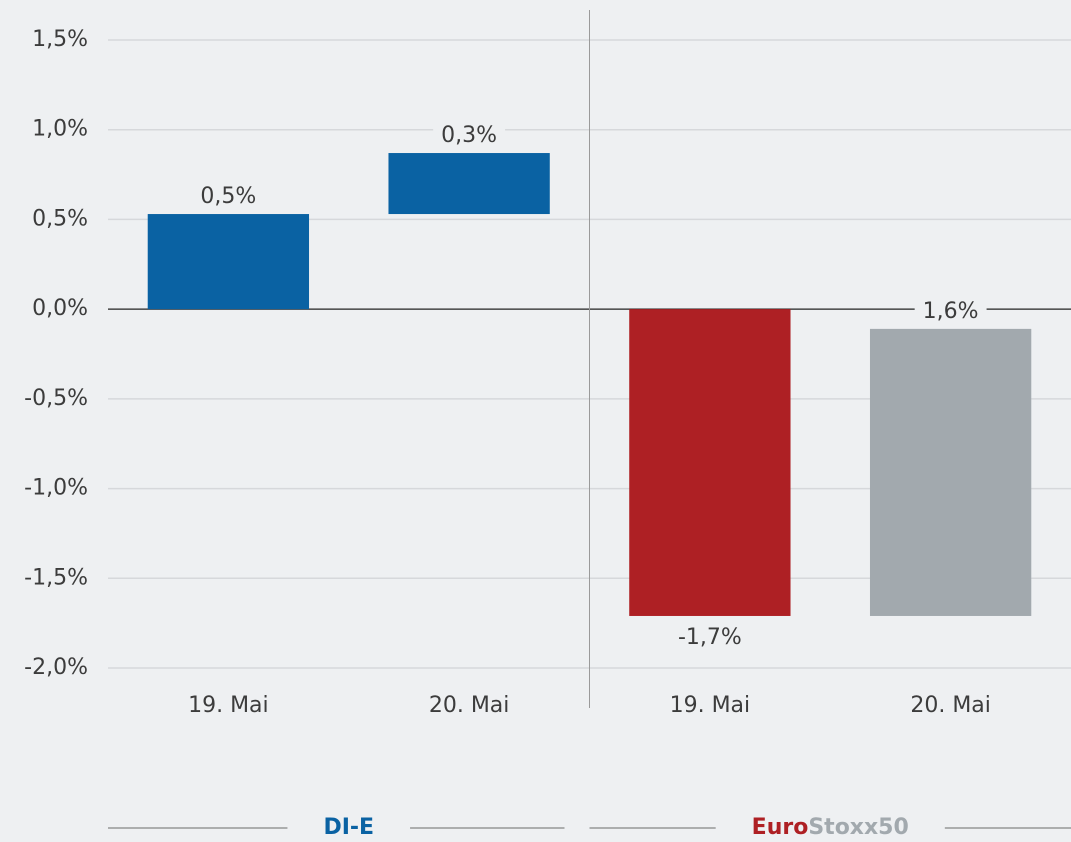 The image size is (1071, 842). What do you see at coordinates (56, 667) in the screenshot?
I see `y-tick-label: -2,0%` at bounding box center [56, 667].